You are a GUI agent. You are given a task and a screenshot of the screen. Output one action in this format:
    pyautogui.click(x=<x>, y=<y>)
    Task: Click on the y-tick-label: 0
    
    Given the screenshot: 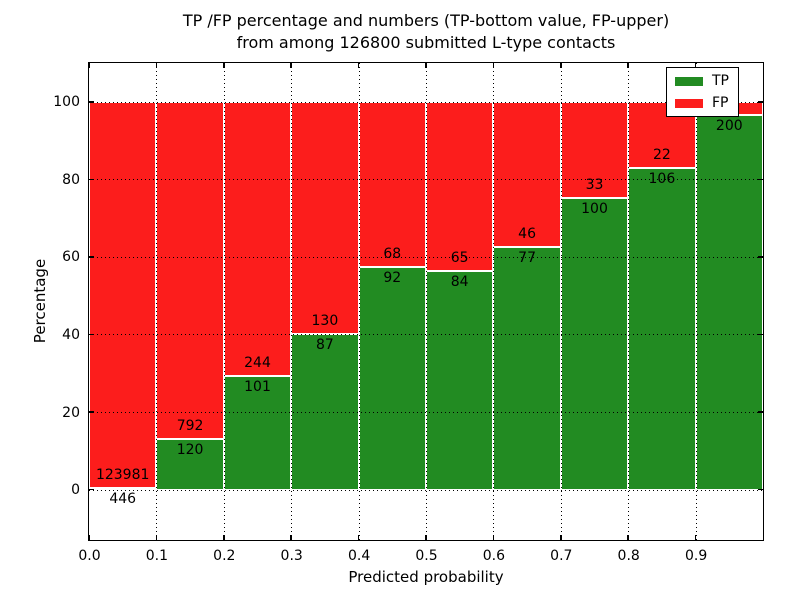 What is the action you would take?
    pyautogui.click(x=75, y=490)
    